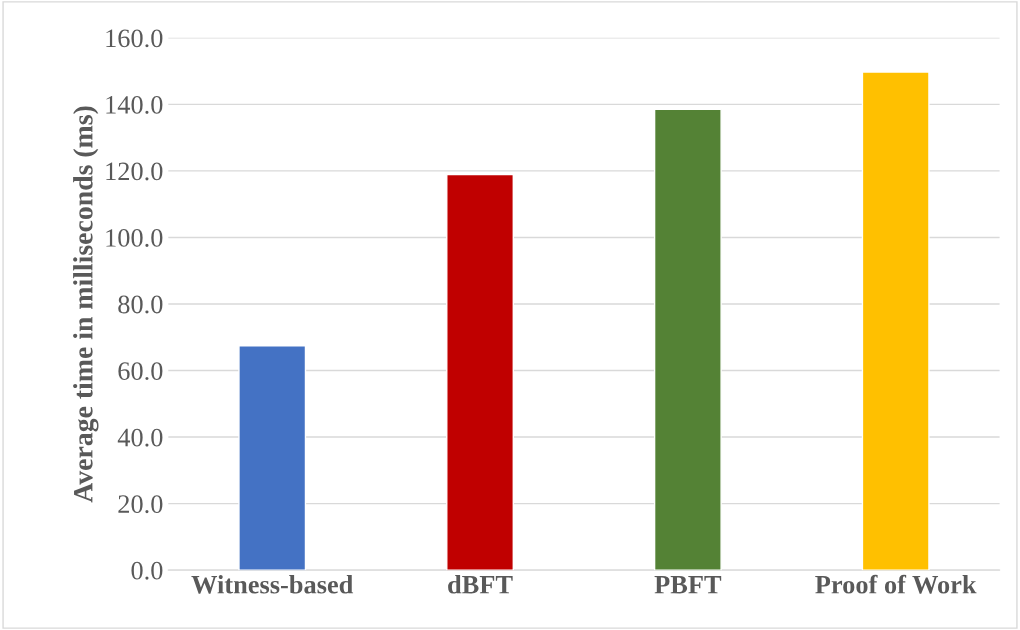 The width and height of the screenshot is (1020, 630). What do you see at coordinates (134, 104) in the screenshot?
I see `y-tick-label: 140.0` at bounding box center [134, 104].